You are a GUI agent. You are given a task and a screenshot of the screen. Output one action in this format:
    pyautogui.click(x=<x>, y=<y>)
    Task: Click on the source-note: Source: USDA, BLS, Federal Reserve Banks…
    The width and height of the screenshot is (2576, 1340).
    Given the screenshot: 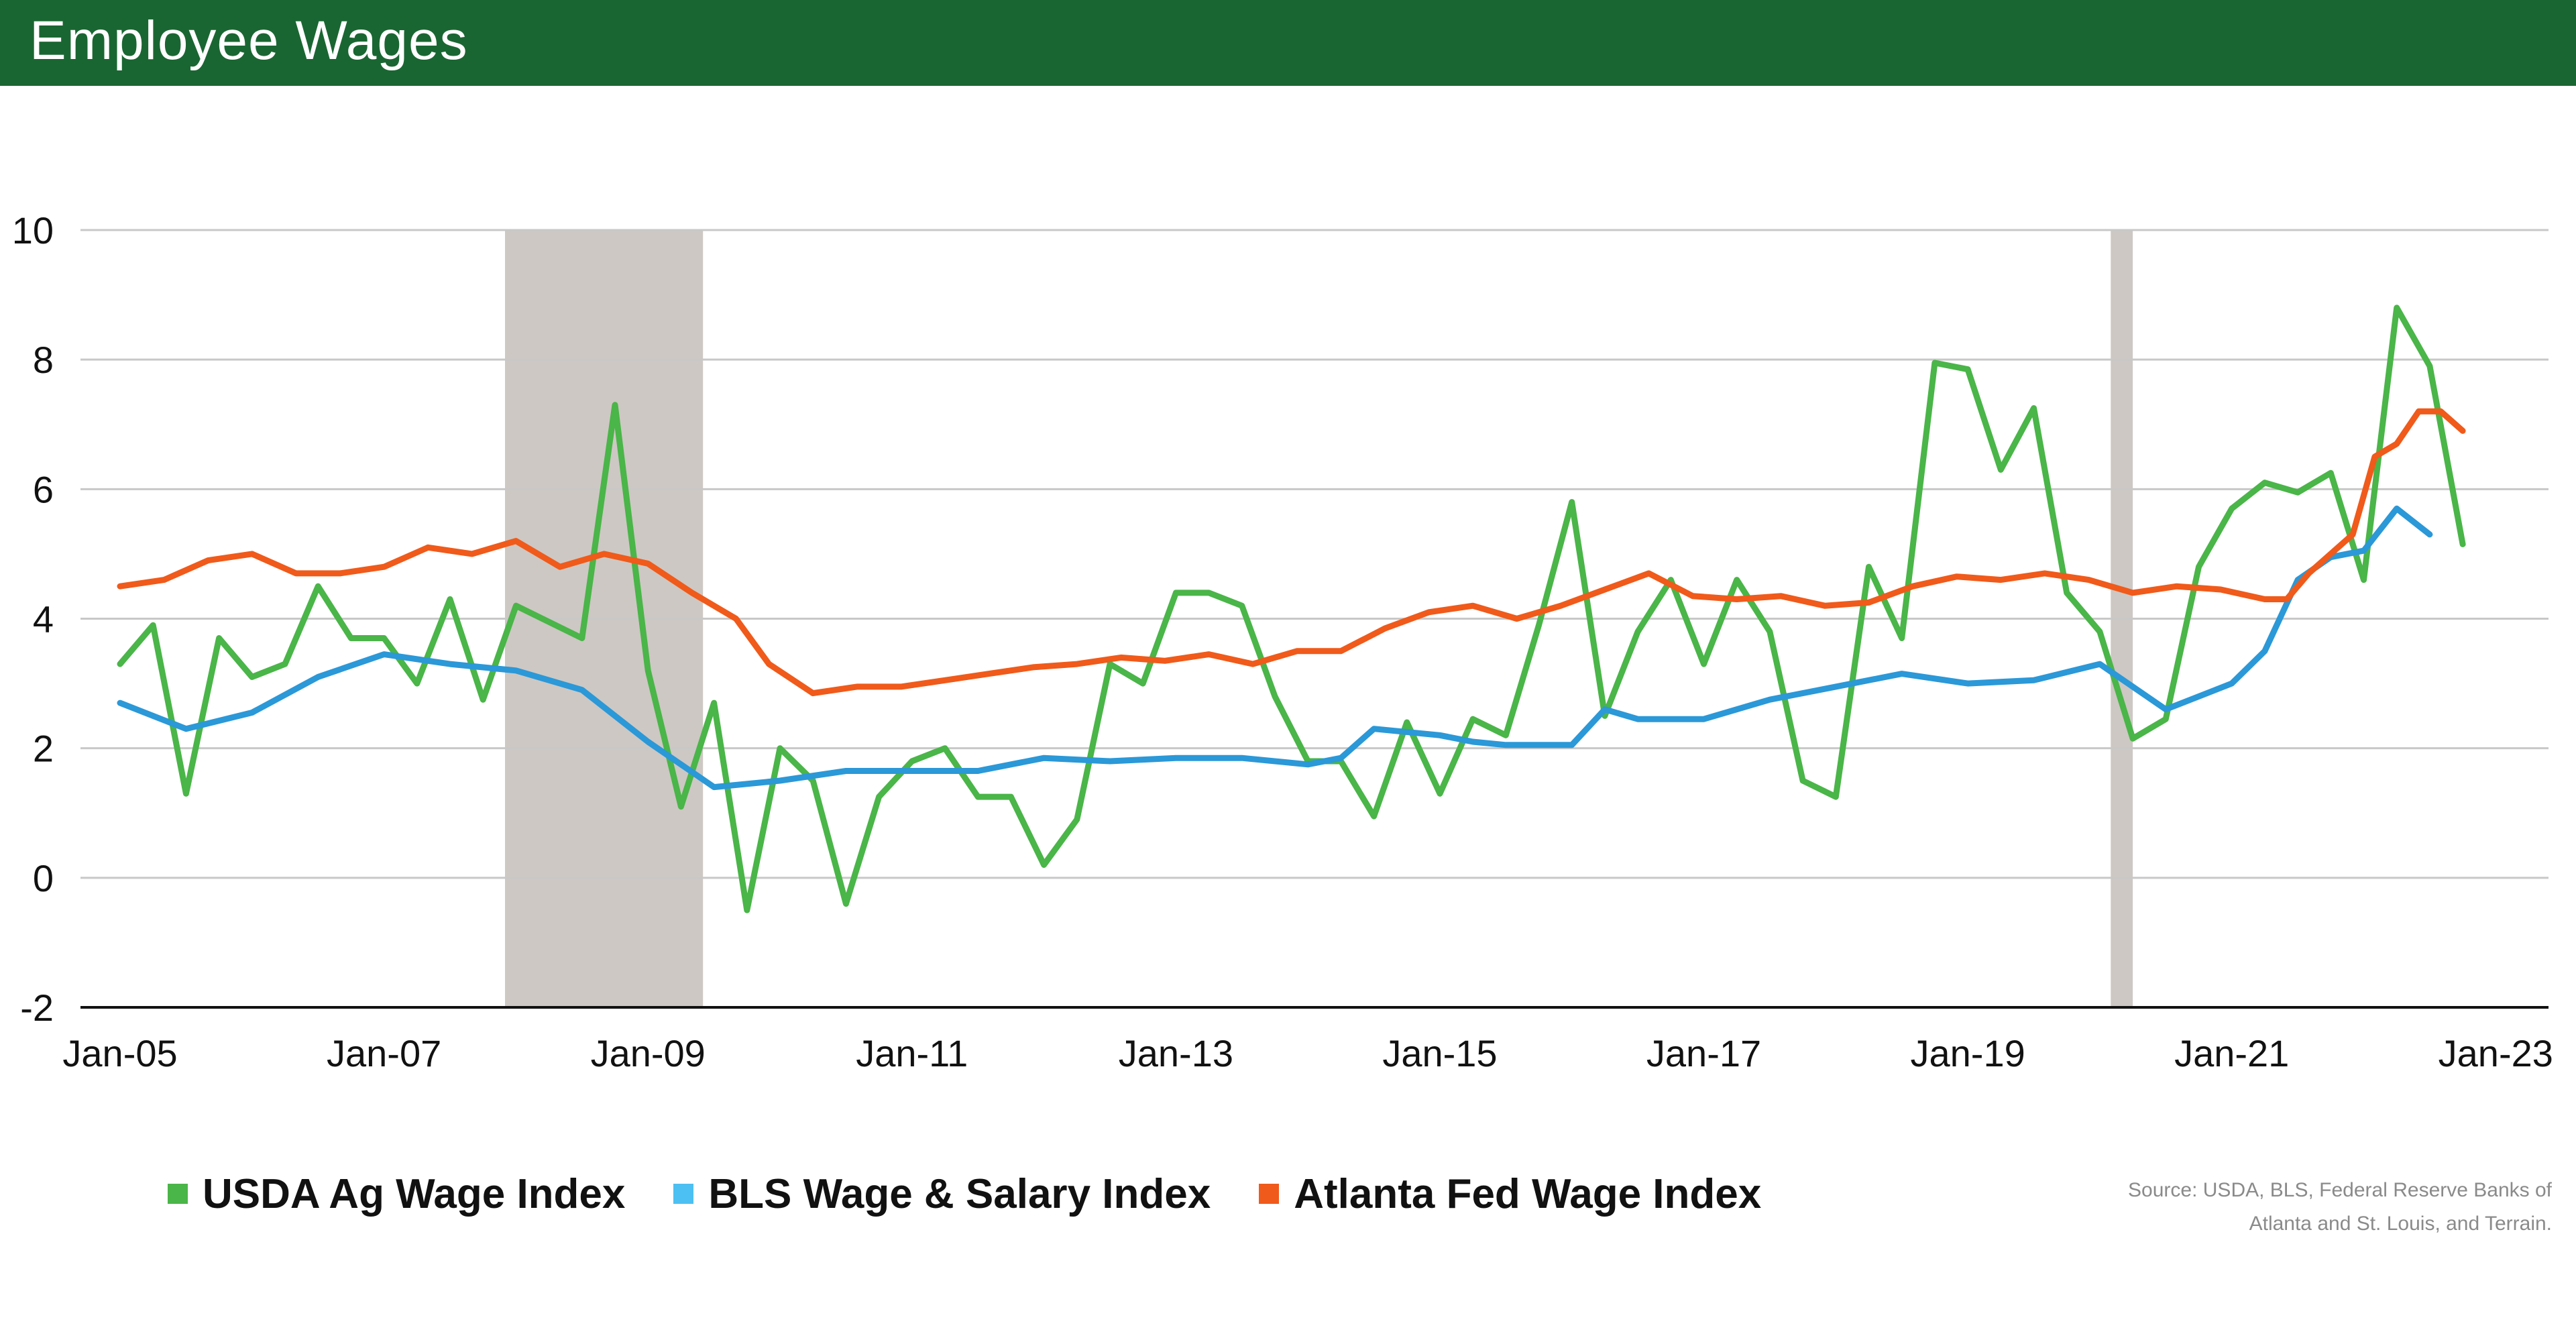 What is the action you would take?
    pyautogui.click(x=2310, y=1207)
    